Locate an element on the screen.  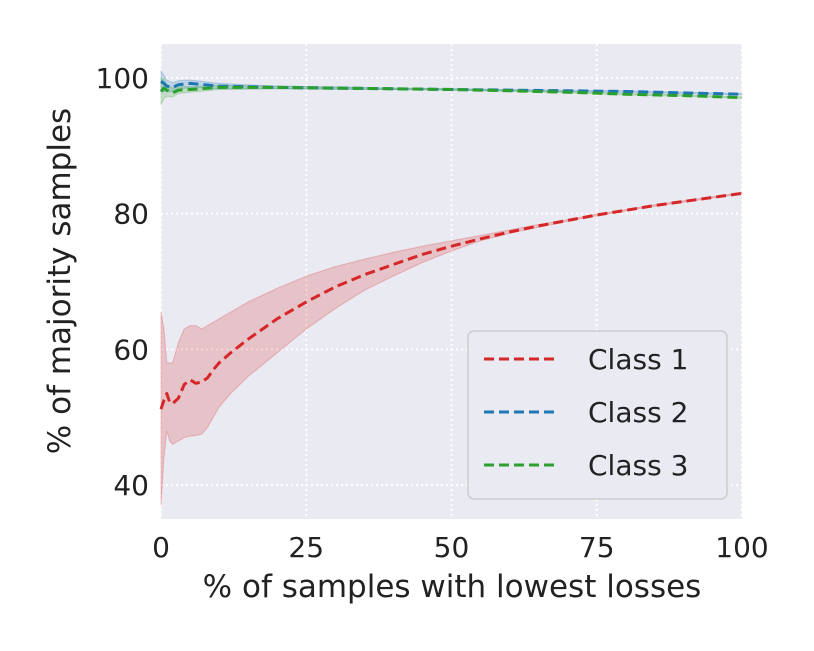
class-3-line is located at coordinates (451, 92).